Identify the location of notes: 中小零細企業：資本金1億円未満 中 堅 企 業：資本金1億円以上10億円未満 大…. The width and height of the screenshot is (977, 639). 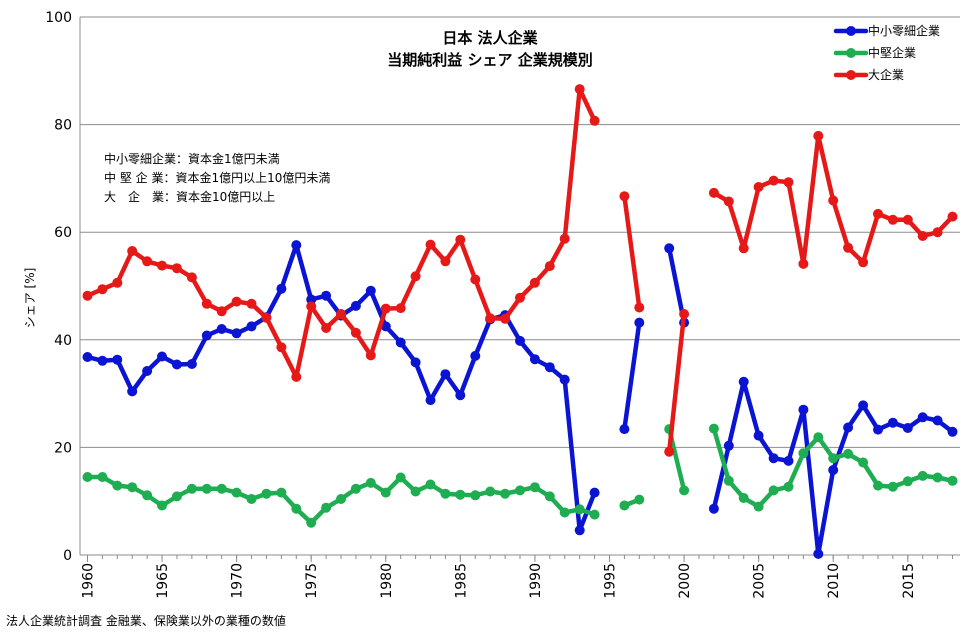
(217, 177).